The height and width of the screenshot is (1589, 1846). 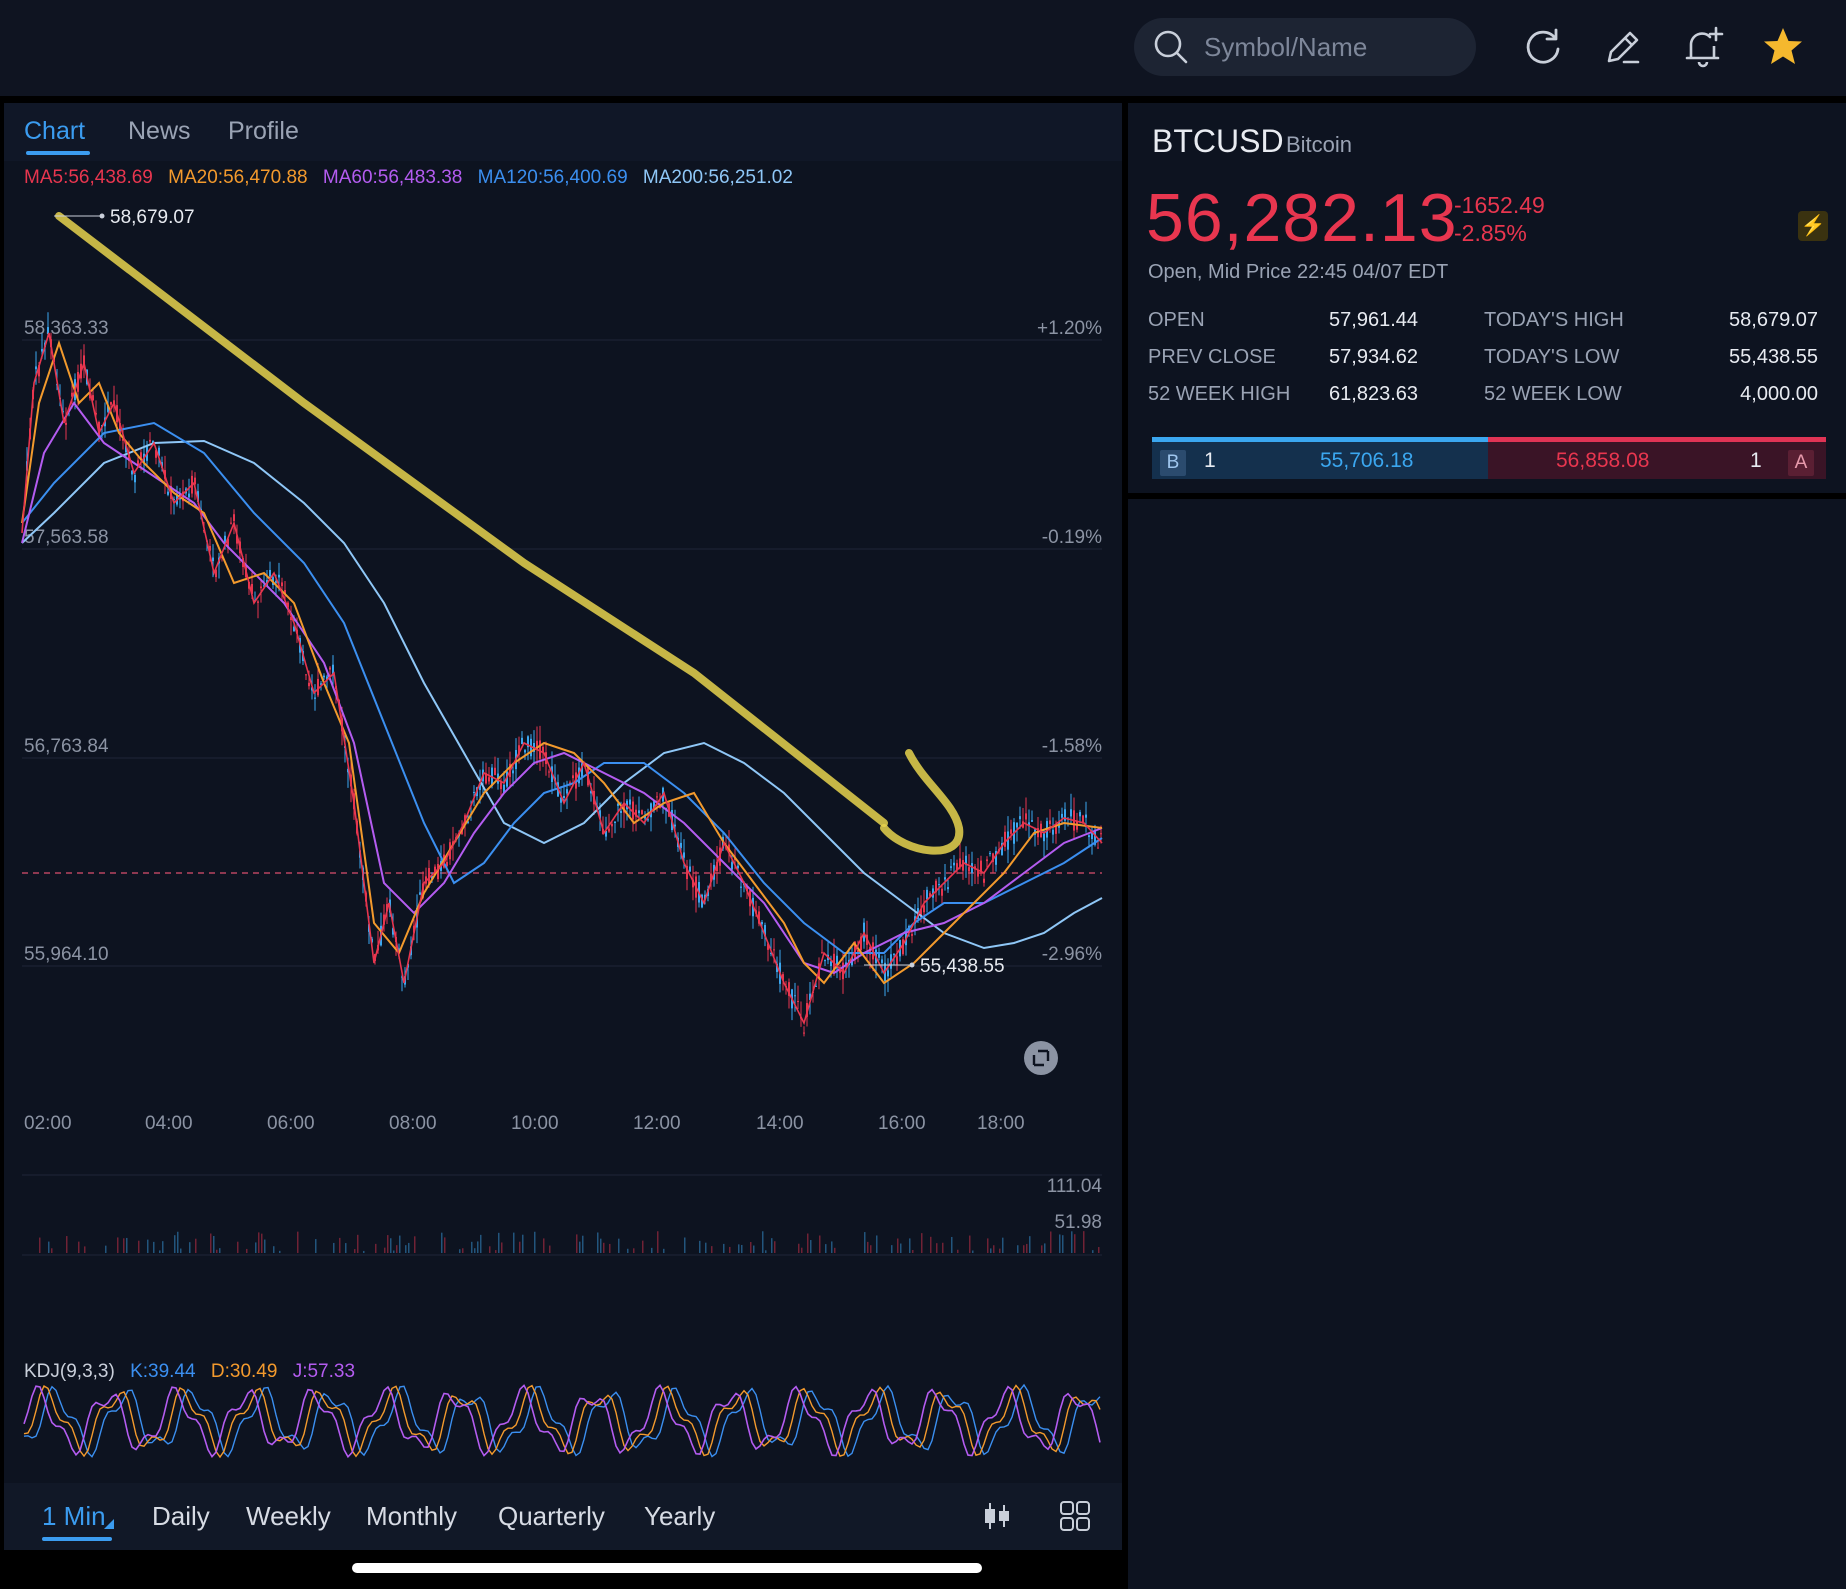 What do you see at coordinates (238, 177) in the screenshot?
I see `ma20-value: MA20:56,470.88` at bounding box center [238, 177].